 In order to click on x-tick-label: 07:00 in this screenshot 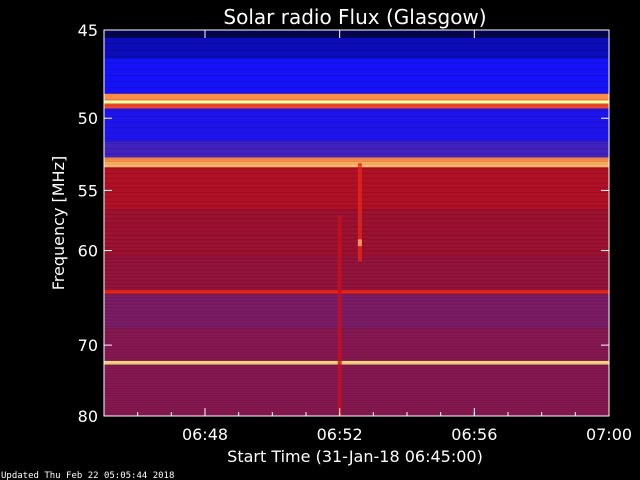, I will do `click(609, 434)`.